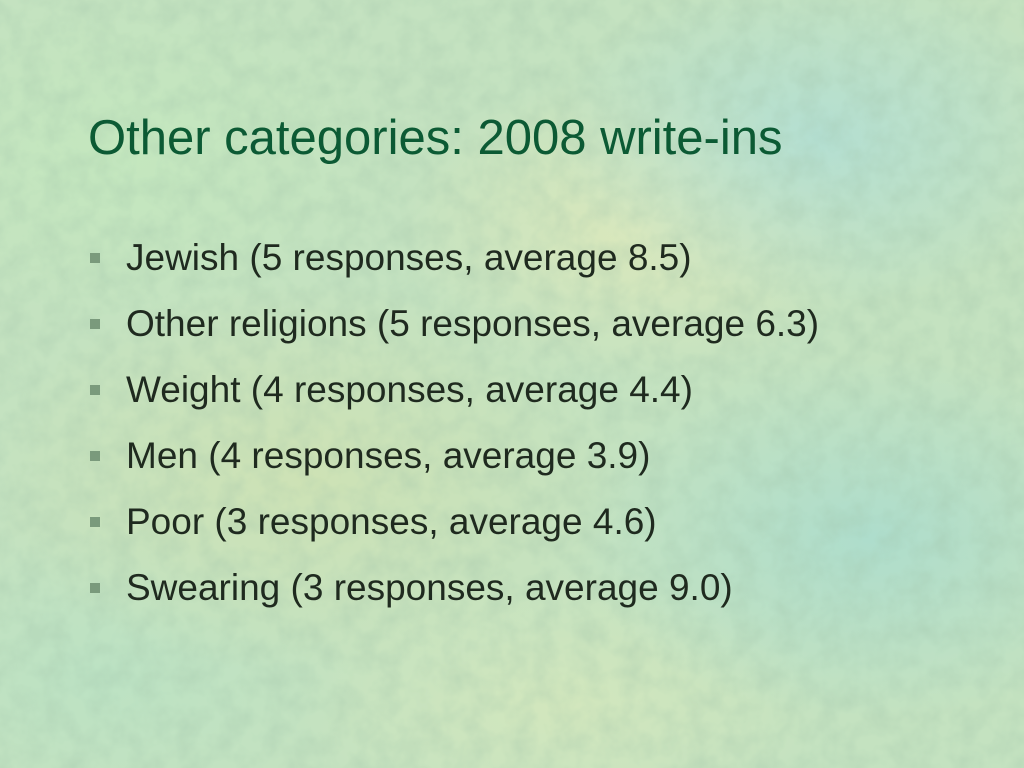 Image resolution: width=1024 pixels, height=768 pixels. I want to click on bullet-text: Jewish (5 responses, average 8.5), so click(409, 257).